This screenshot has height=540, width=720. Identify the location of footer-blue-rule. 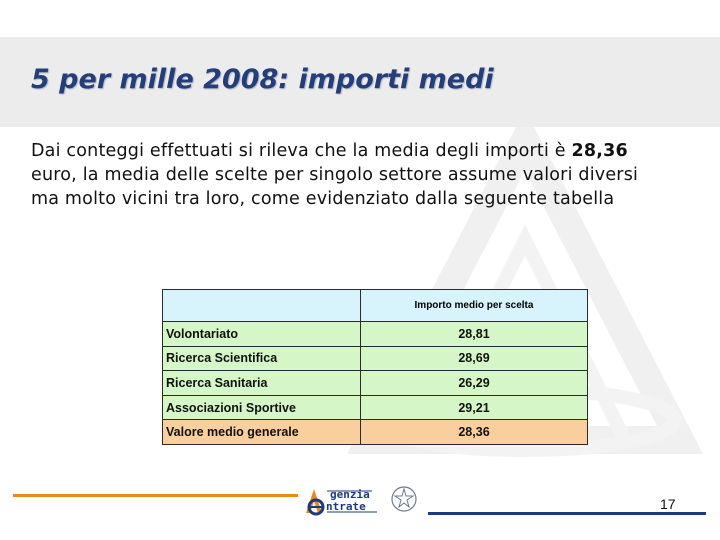
(567, 513).